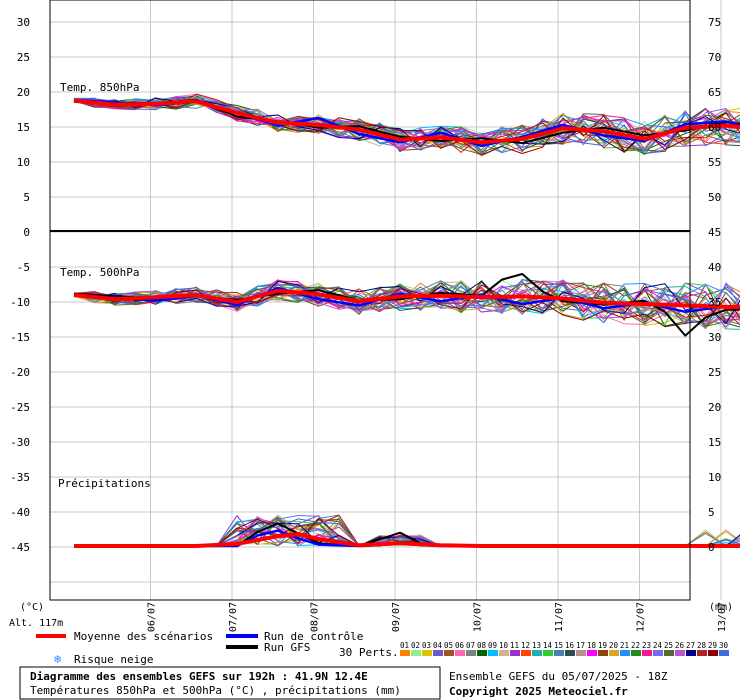  Describe the element at coordinates (538, 691) in the screenshot. I see `footer-copyright: Copyright 2025 Meteociel.fr` at that location.